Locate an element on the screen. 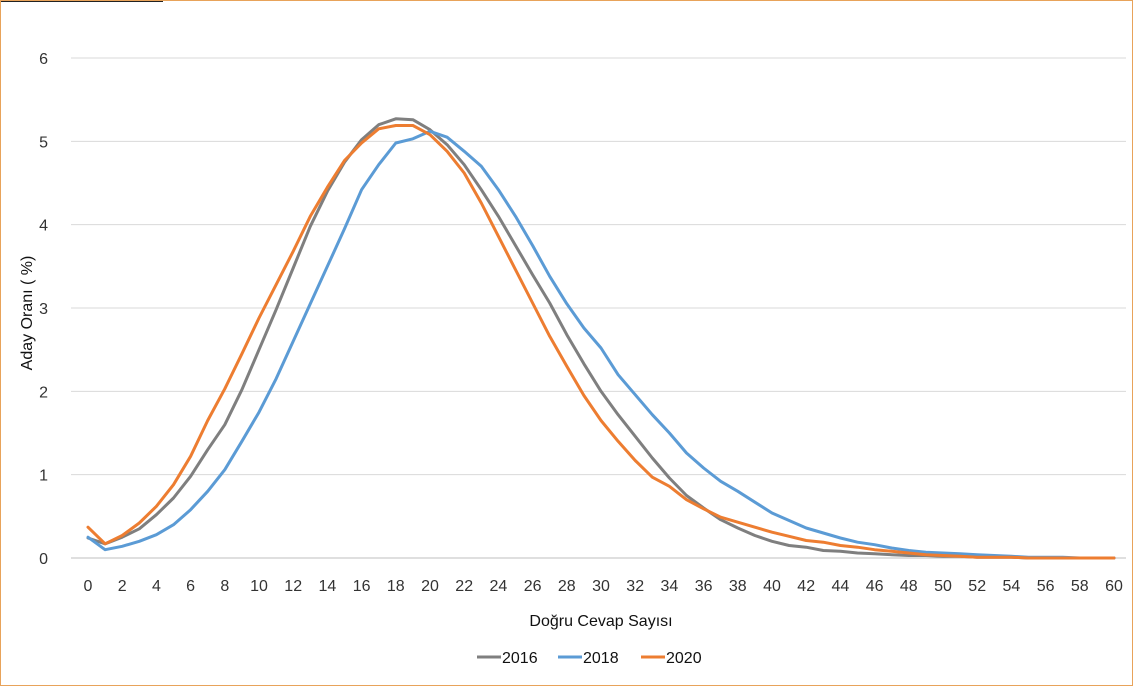 The width and height of the screenshot is (1133, 686). x-tick-label: 40 is located at coordinates (772, 586).